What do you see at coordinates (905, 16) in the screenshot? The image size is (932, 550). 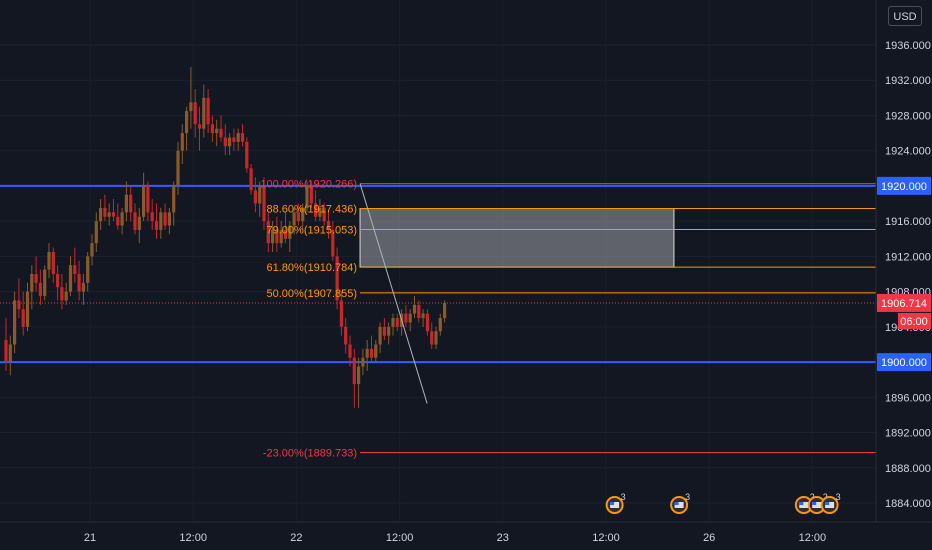 I see `currency-button: USD` at bounding box center [905, 16].